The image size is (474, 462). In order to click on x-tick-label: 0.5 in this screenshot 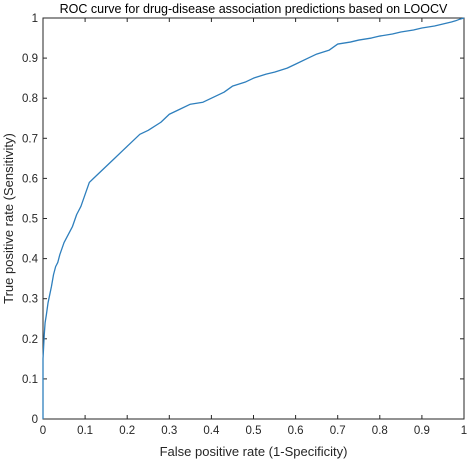, I will do `click(254, 431)`.